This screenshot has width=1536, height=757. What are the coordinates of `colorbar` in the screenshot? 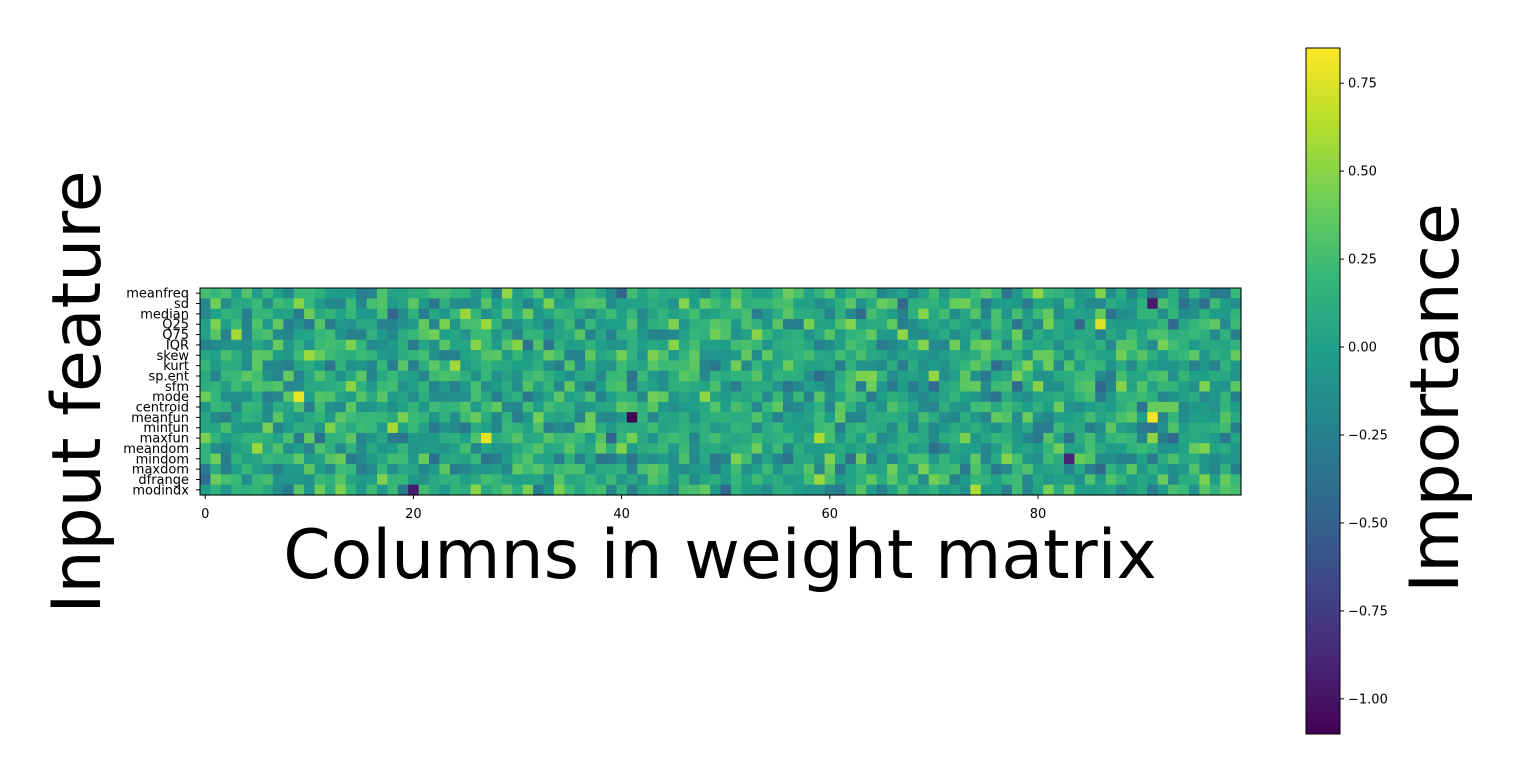 It's located at (1323, 391).